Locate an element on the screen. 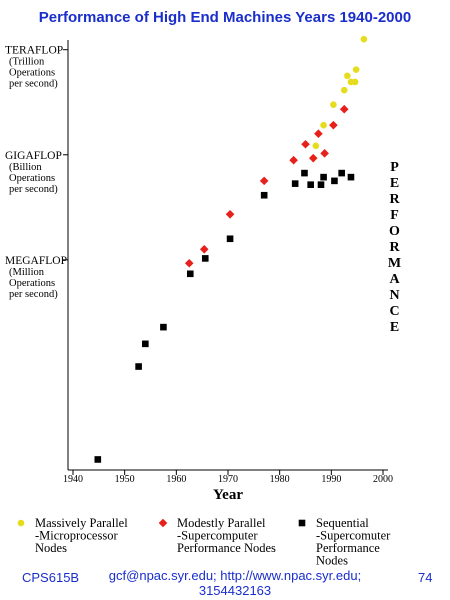 Image resolution: width=450 pixels, height=600 pixels. y-axis-title: PERFORMANCE is located at coordinates (394, 248).